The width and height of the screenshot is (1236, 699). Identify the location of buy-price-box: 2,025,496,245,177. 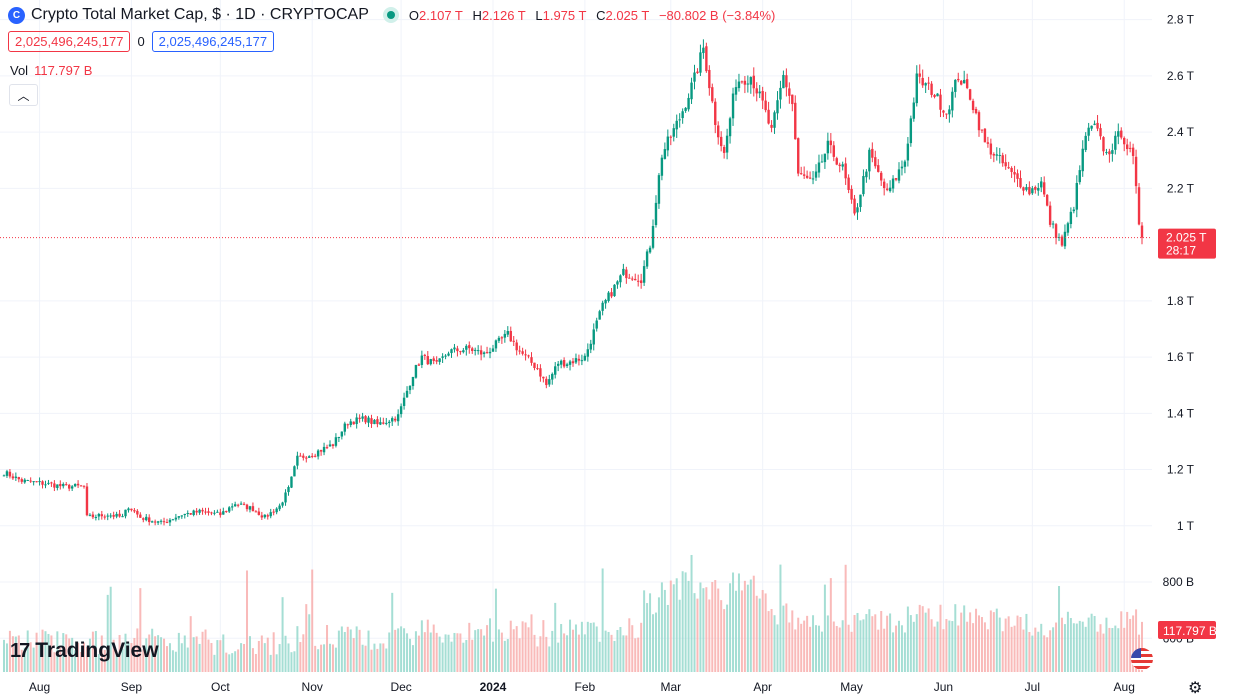
(213, 41).